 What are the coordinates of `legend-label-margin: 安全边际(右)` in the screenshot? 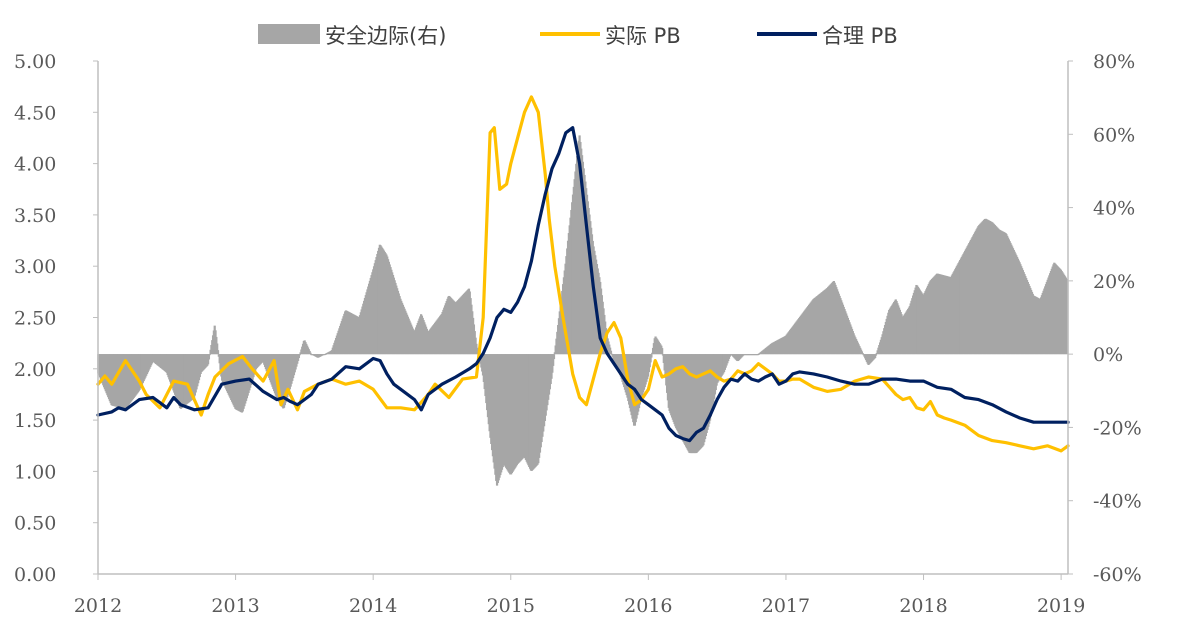 It's located at (385, 36).